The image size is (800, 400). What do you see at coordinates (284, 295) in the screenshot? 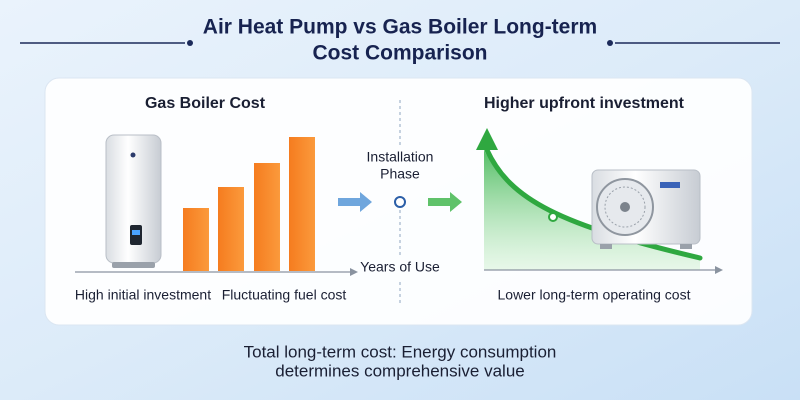
I see `left-label: Fluctuating fuel cost` at bounding box center [284, 295].